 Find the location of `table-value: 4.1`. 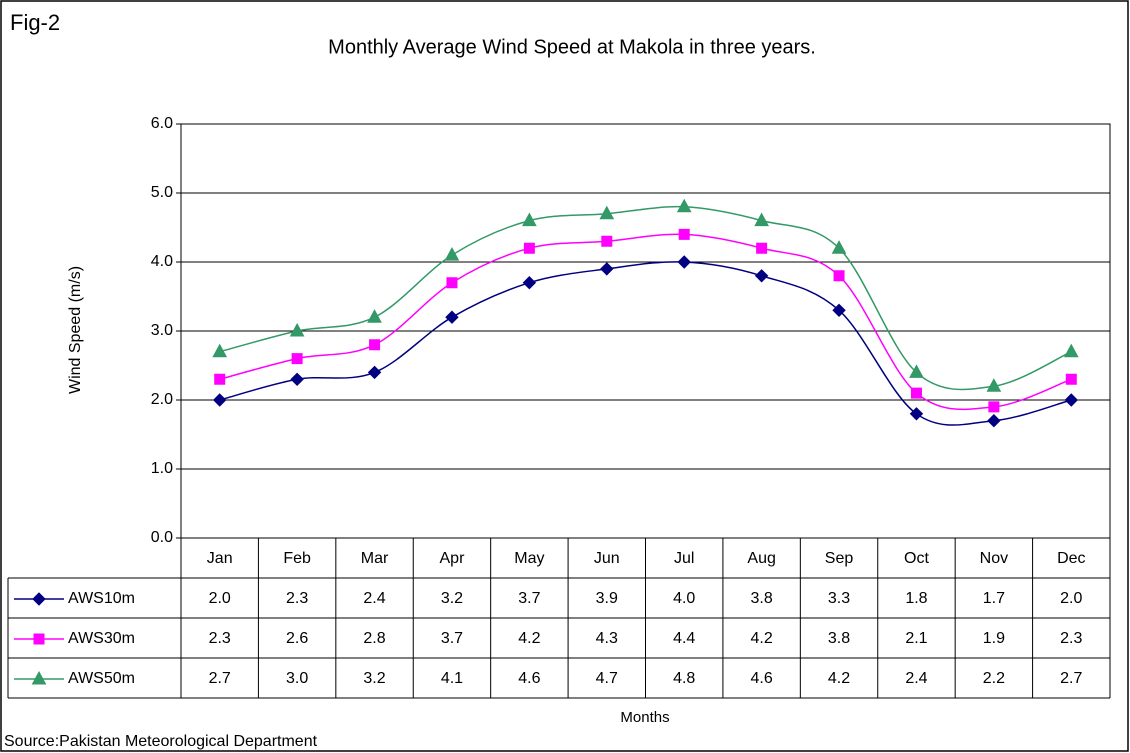

table-value: 4.1 is located at coordinates (452, 678).